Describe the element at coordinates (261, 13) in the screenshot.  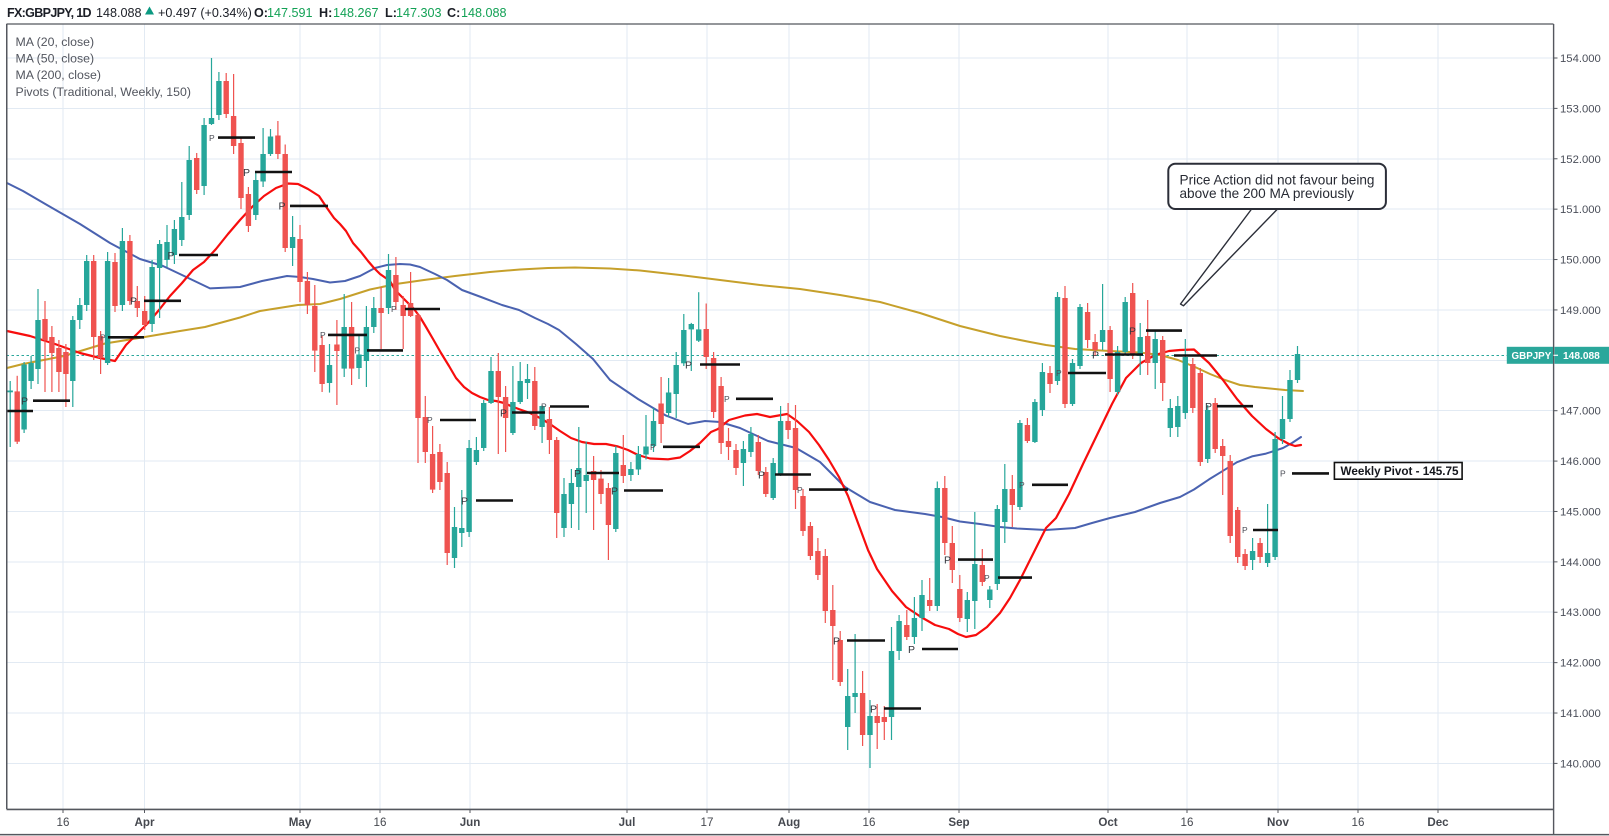
I see `svg-text: O:` at that location.